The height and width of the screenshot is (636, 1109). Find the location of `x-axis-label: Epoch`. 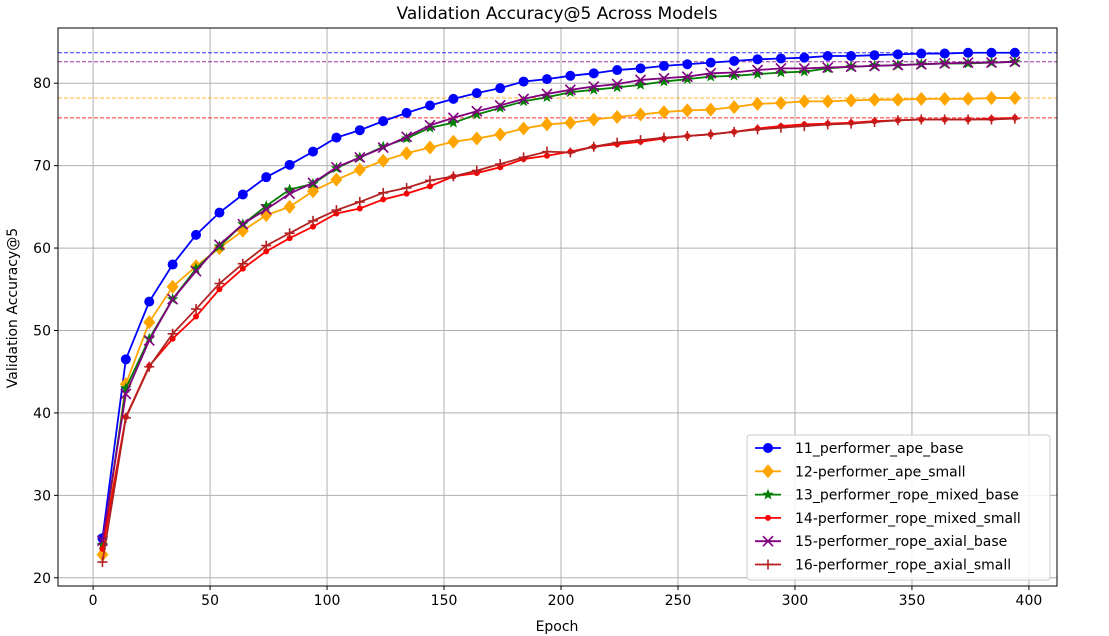

x-axis-label: Epoch is located at coordinates (557, 627).